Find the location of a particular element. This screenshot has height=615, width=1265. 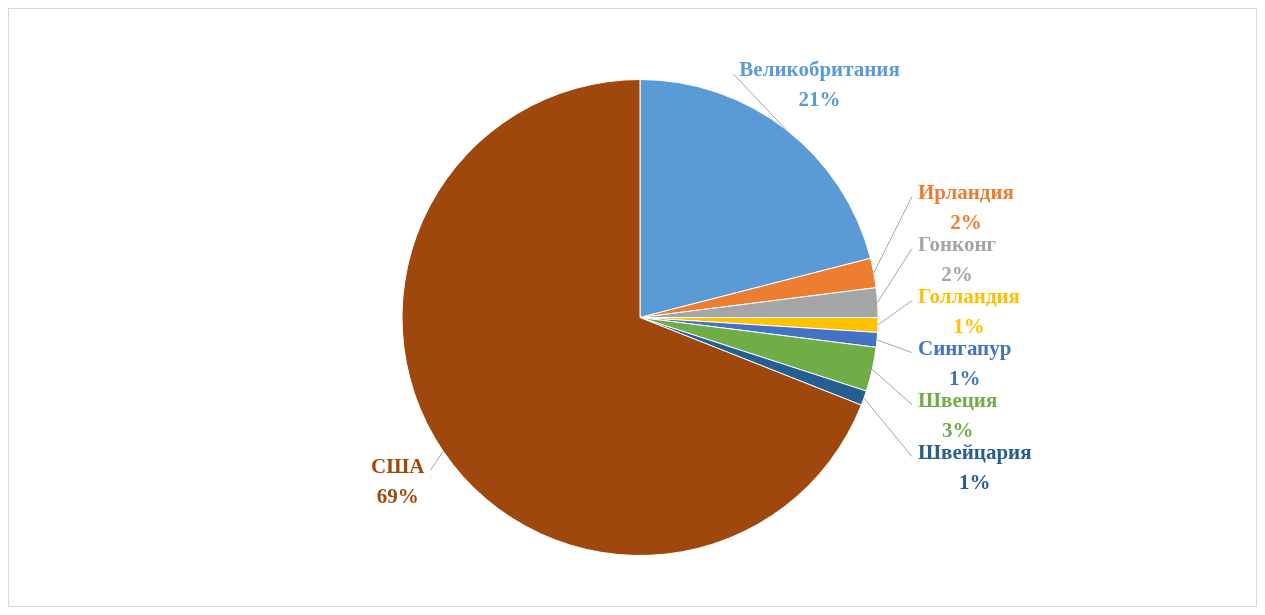

slice-label: Ирландия is located at coordinates (965, 192).